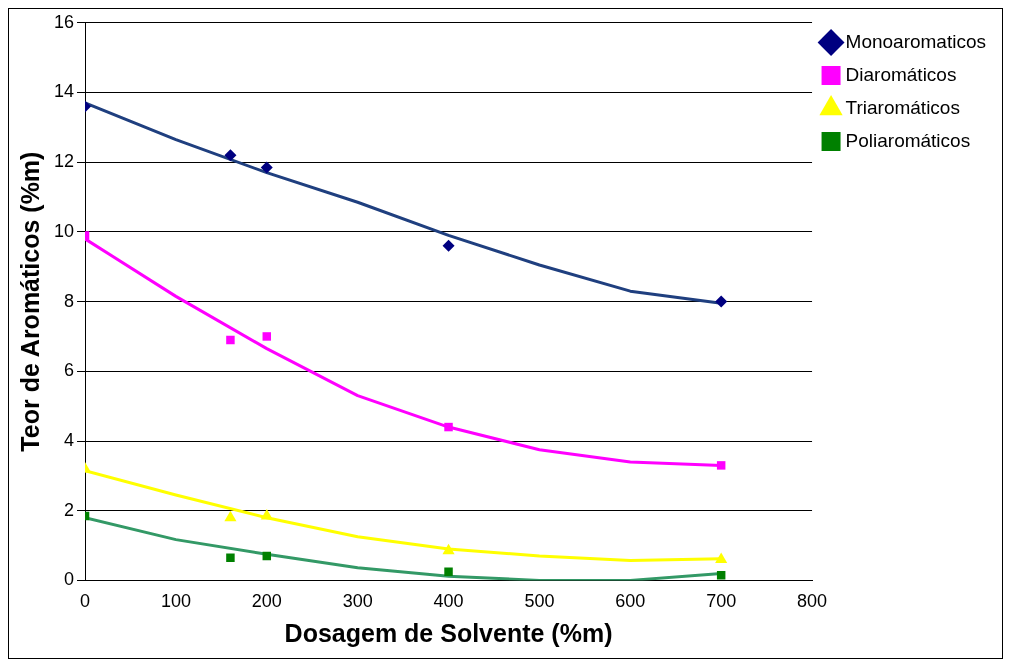  I want to click on y-tick-label: 0, so click(69, 579).